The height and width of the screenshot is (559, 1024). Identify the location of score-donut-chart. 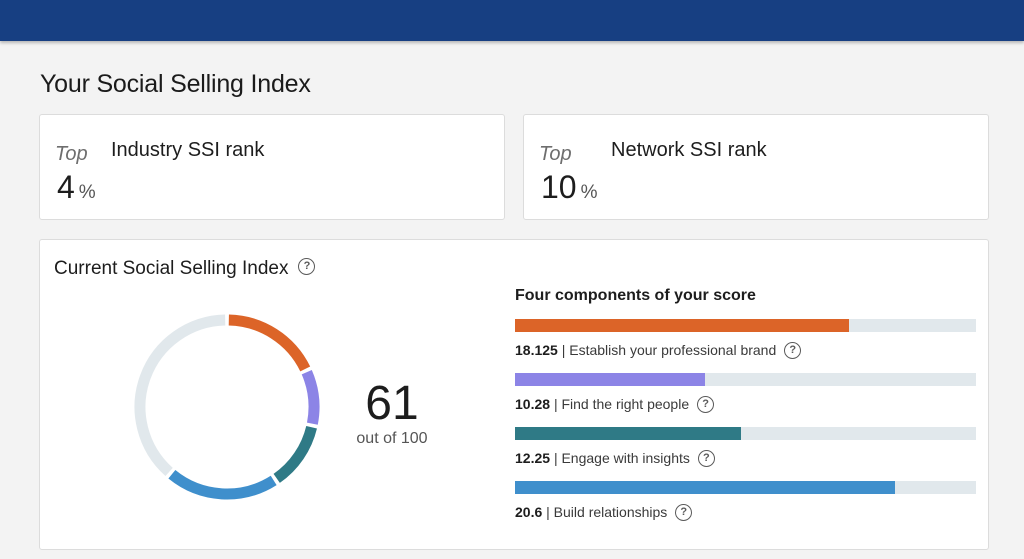
(227, 407).